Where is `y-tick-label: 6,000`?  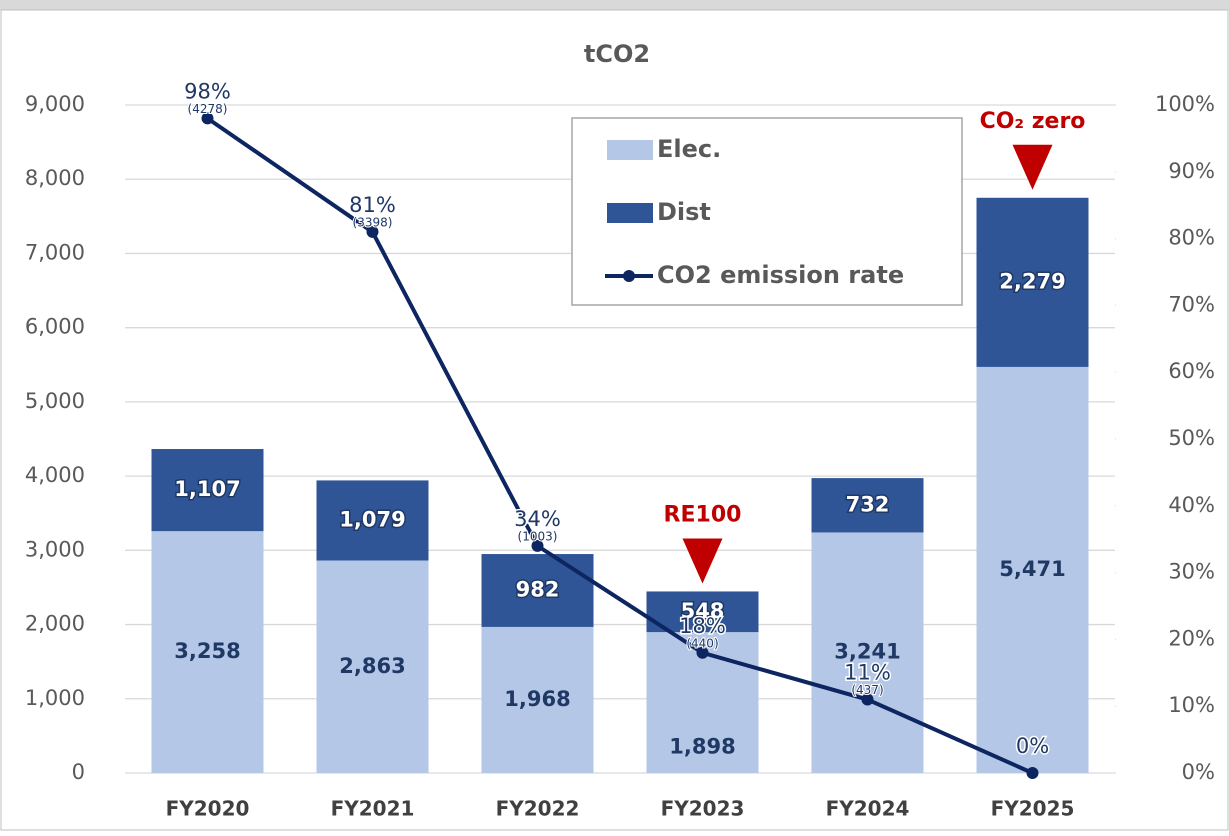
y-tick-label: 6,000 is located at coordinates (55, 327).